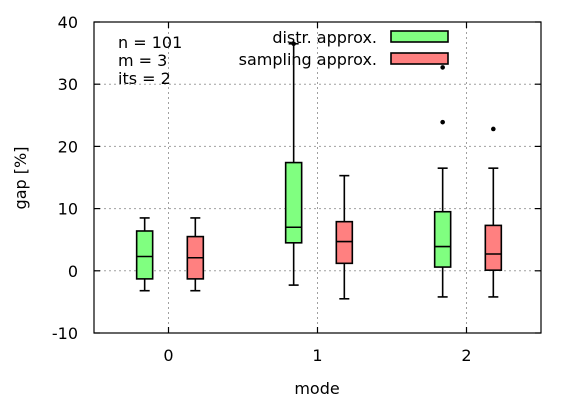  I want to click on x-tick-label: 1, so click(317, 355).